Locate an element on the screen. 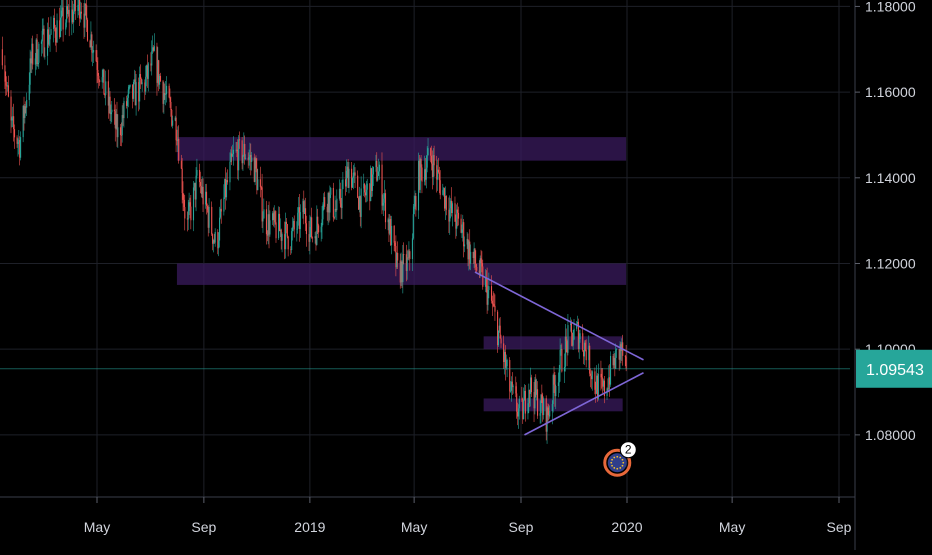 This screenshot has width=932, height=555. price-axis-panel is located at coordinates (891, 275).